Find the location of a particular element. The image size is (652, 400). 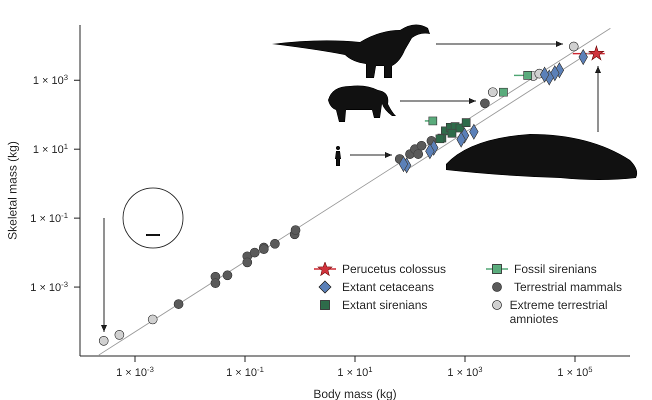

legend-label: Perucetus colossus is located at coordinates (394, 269).